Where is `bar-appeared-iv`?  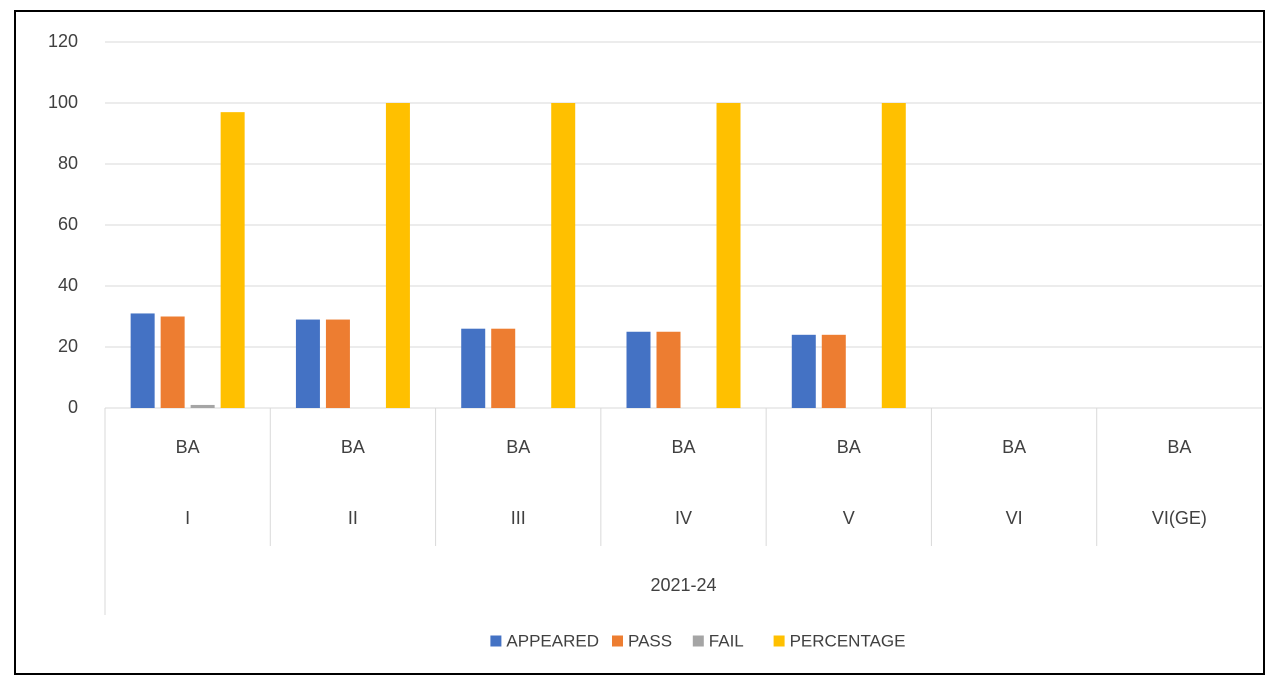
bar-appeared-iv is located at coordinates (638, 369).